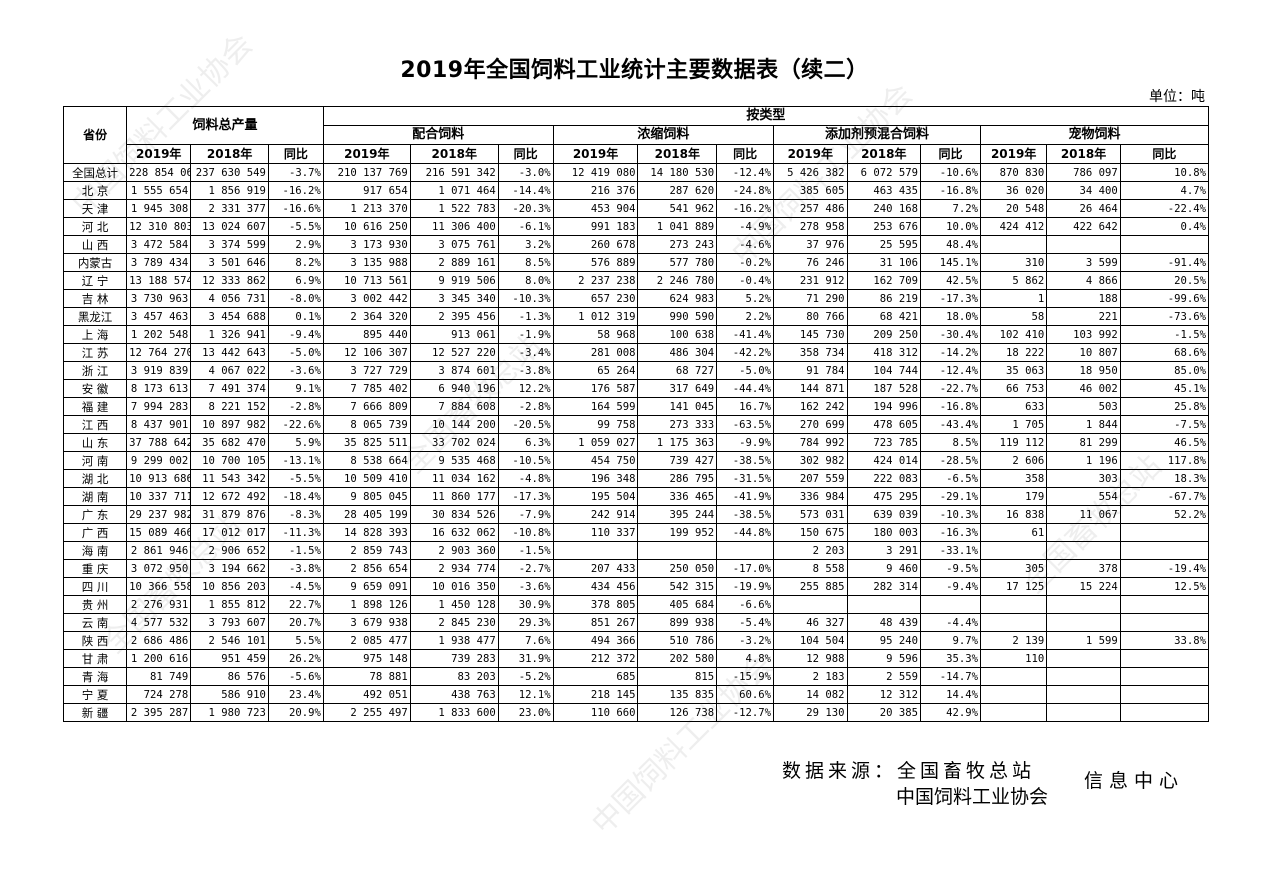 The width and height of the screenshot is (1269, 877). Describe the element at coordinates (677, 370) in the screenshot. I see `value-cell: 68 727` at that location.